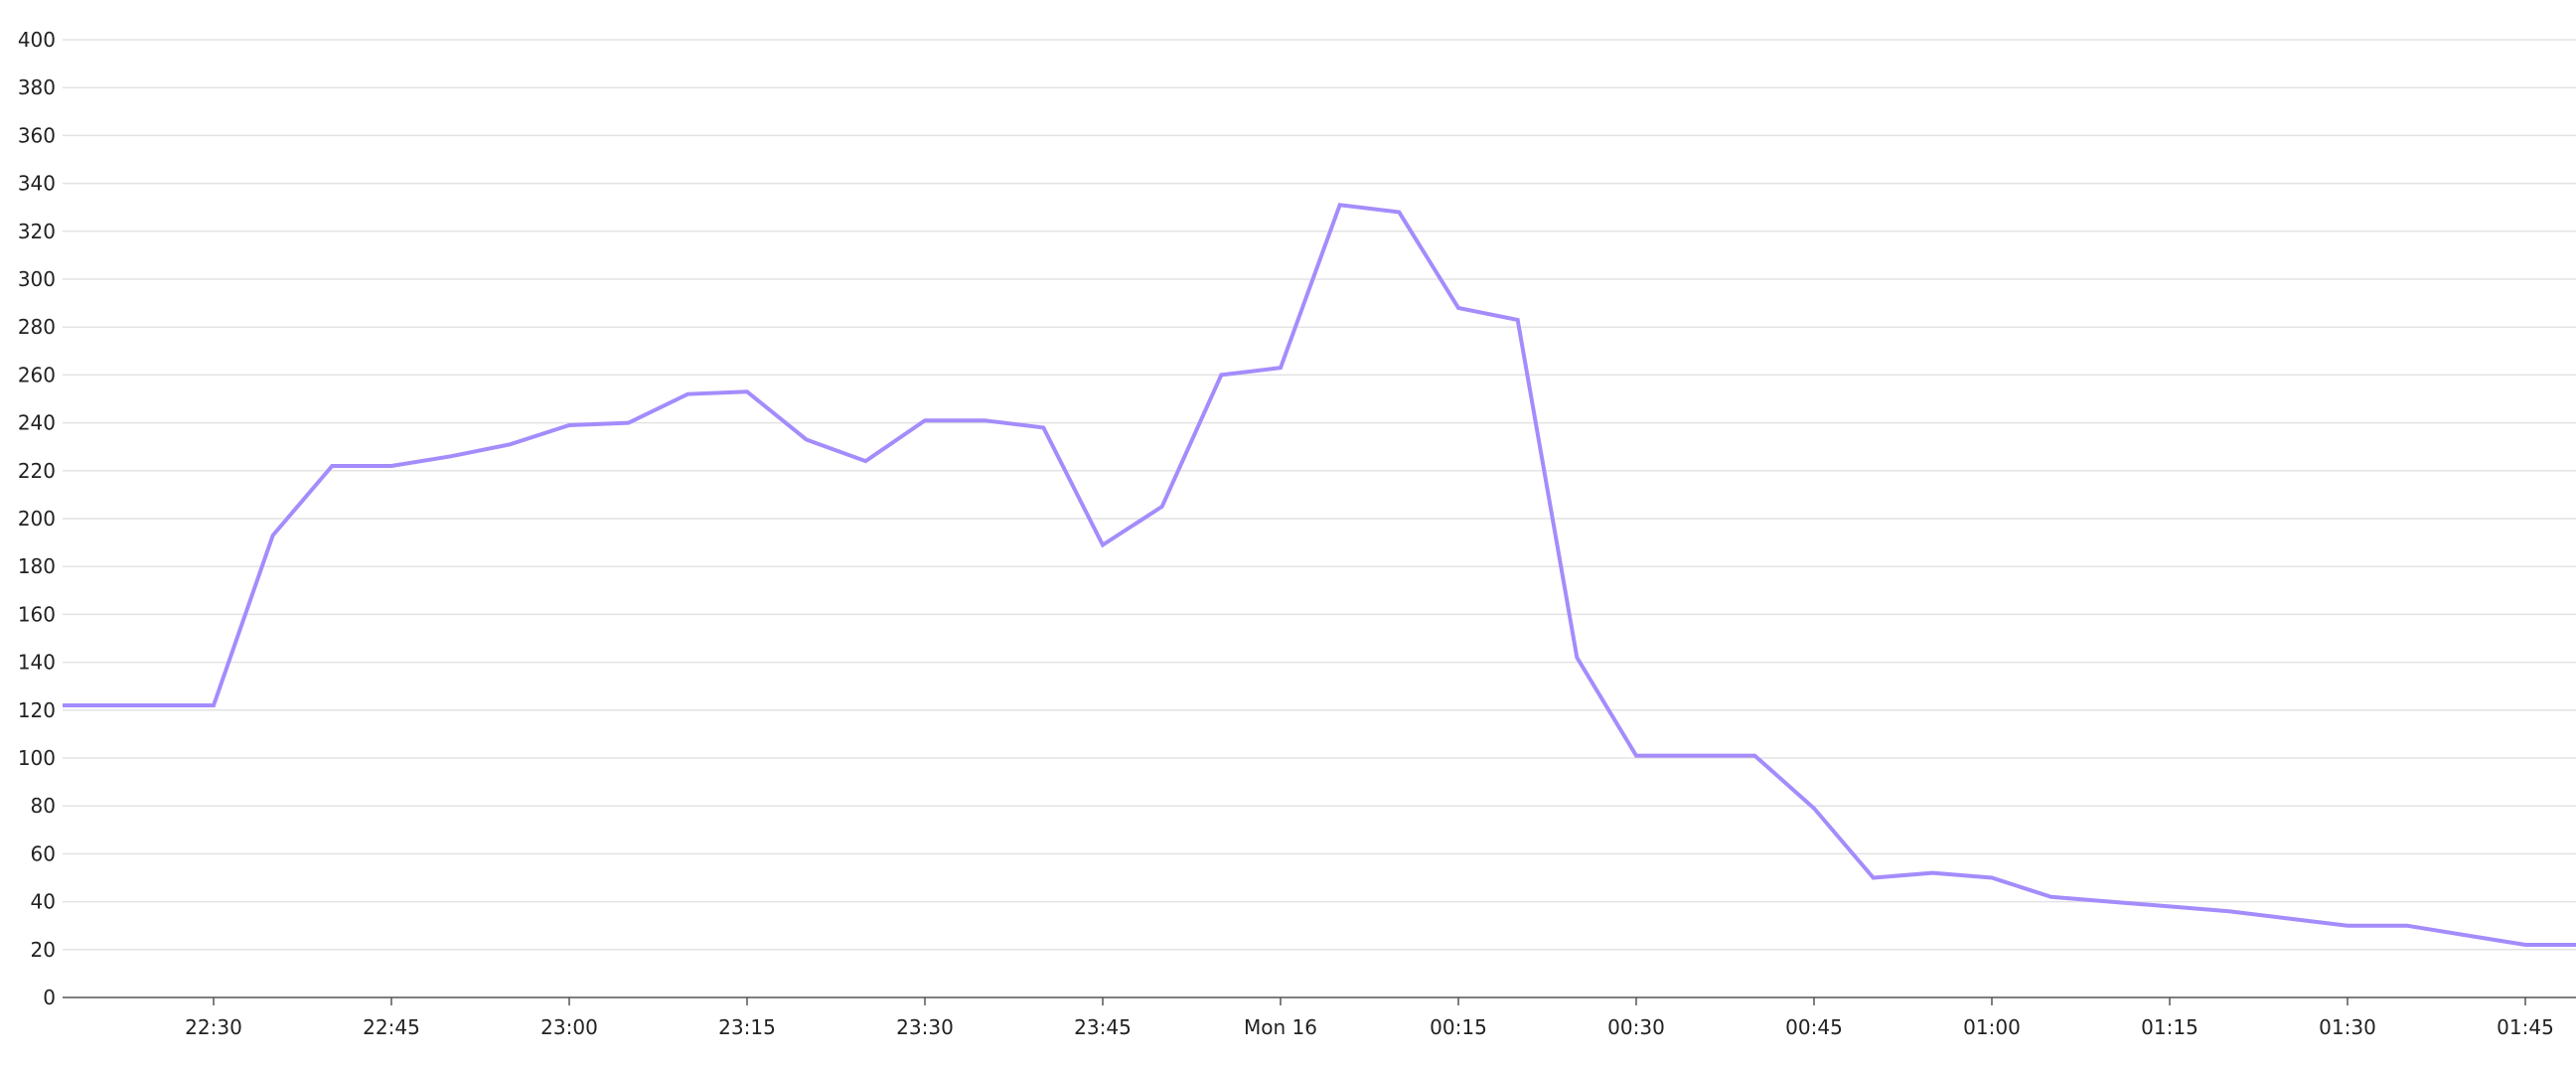  What do you see at coordinates (1280, 1027) in the screenshot?
I see `x-tick-label: Mon 16` at bounding box center [1280, 1027].